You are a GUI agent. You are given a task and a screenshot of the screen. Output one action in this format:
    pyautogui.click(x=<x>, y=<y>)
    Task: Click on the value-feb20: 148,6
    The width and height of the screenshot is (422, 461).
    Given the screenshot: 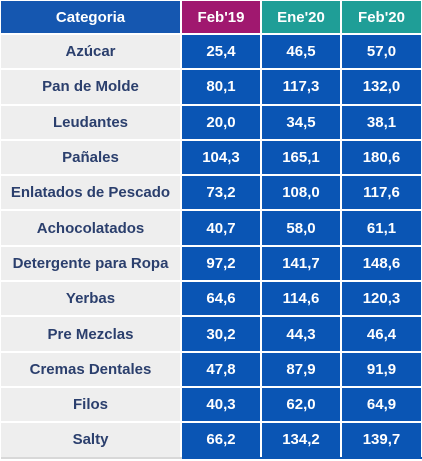 What is the action you would take?
    pyautogui.click(x=381, y=264)
    